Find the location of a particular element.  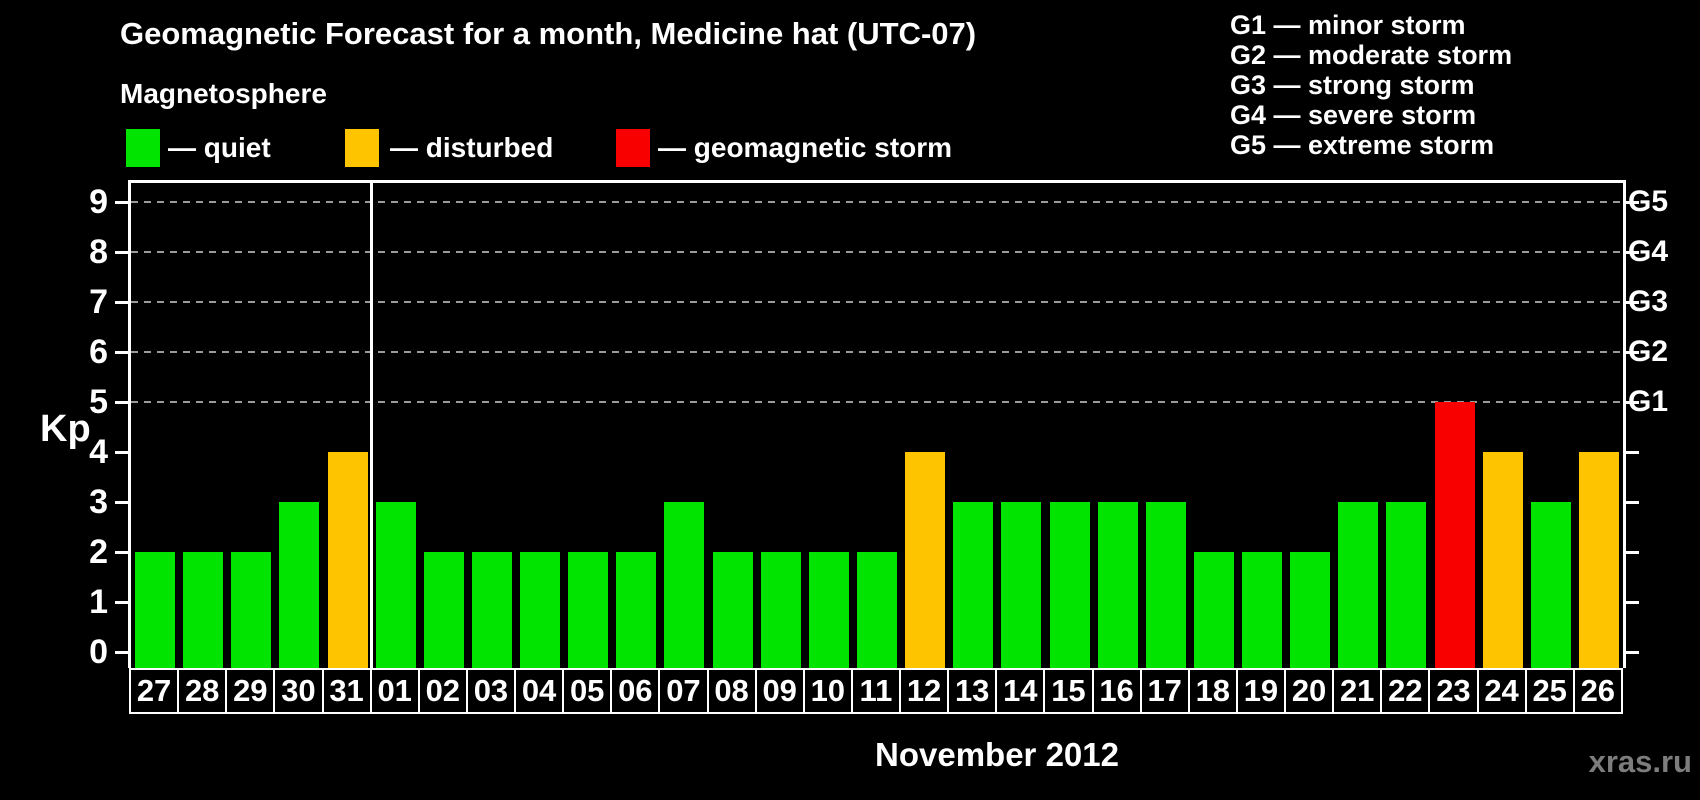

day-label-cell-05: 05 is located at coordinates (587, 691).